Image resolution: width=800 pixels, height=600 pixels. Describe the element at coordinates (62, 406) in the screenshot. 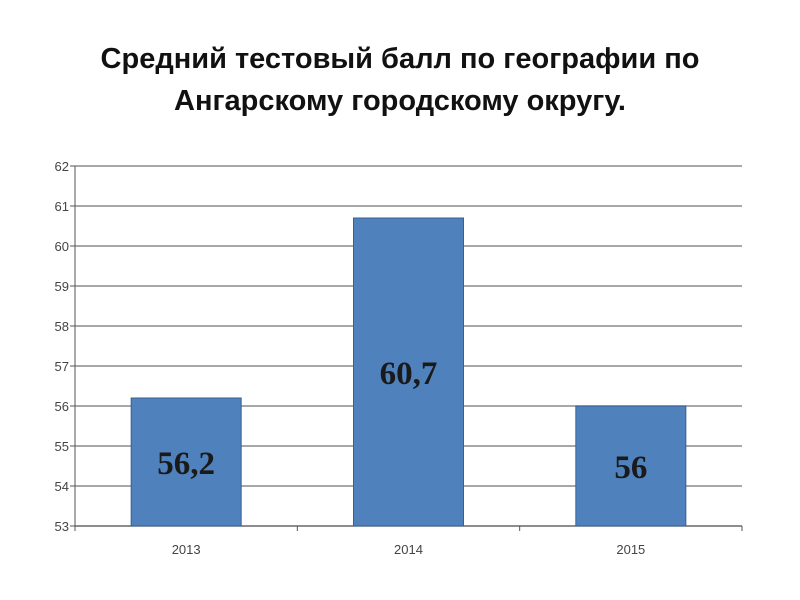

I see `y-tick-label: 56` at that location.